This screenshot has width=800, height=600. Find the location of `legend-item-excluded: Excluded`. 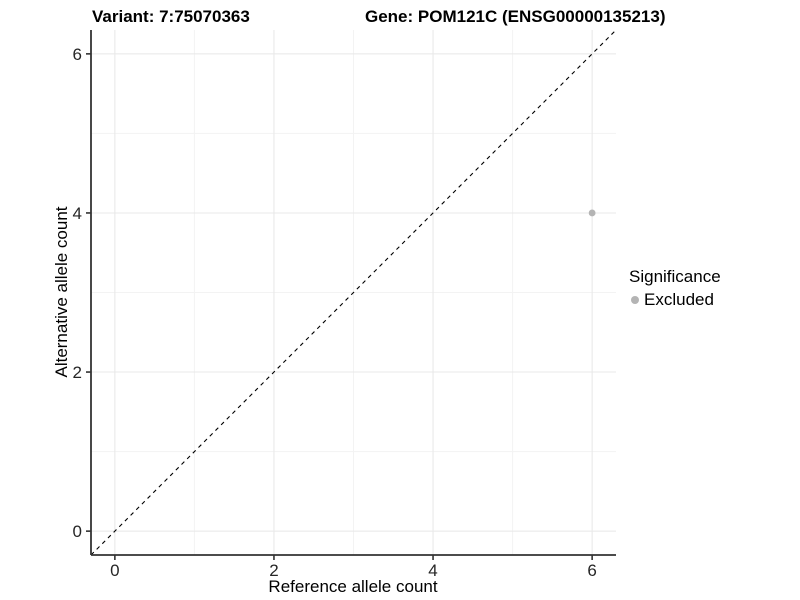

legend-item-excluded: Excluded is located at coordinates (675, 300).